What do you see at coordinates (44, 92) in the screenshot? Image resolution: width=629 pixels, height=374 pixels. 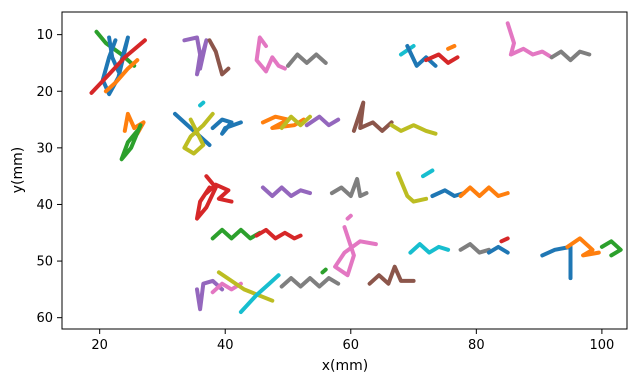 I see `y-tick-label: 20` at bounding box center [44, 92].